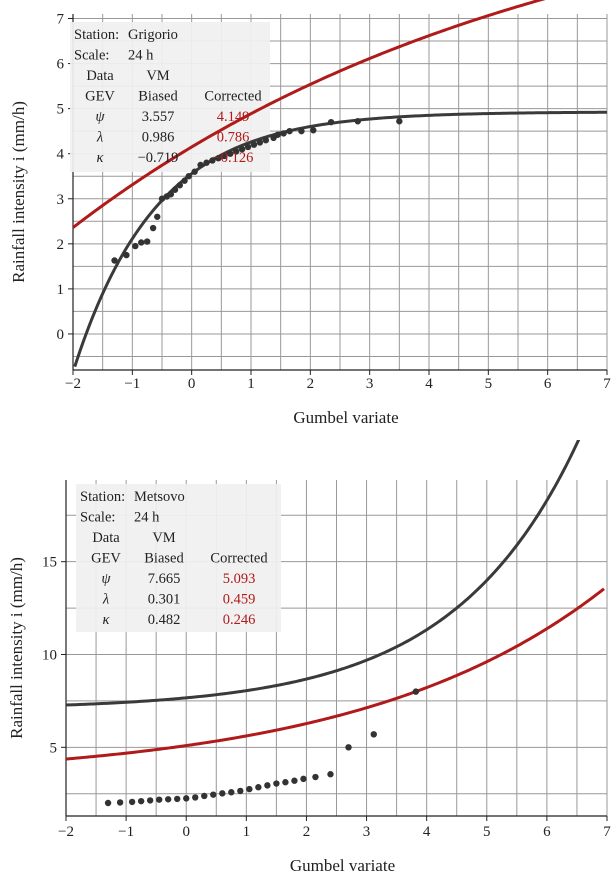 The image size is (612, 877). I want to click on y-tick-label: 5, so click(61, 110).